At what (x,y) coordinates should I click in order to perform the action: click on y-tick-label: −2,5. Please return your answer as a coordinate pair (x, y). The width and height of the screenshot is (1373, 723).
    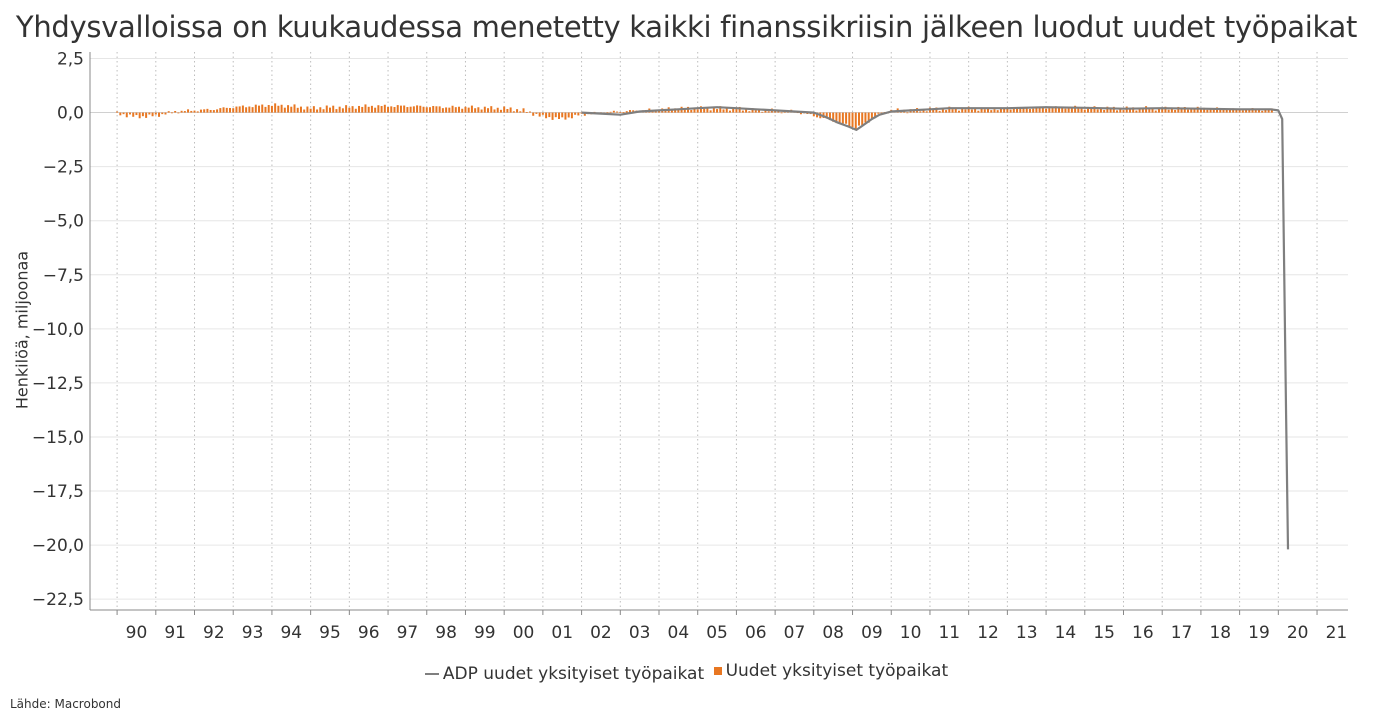
    Looking at the image, I should click on (63, 168).